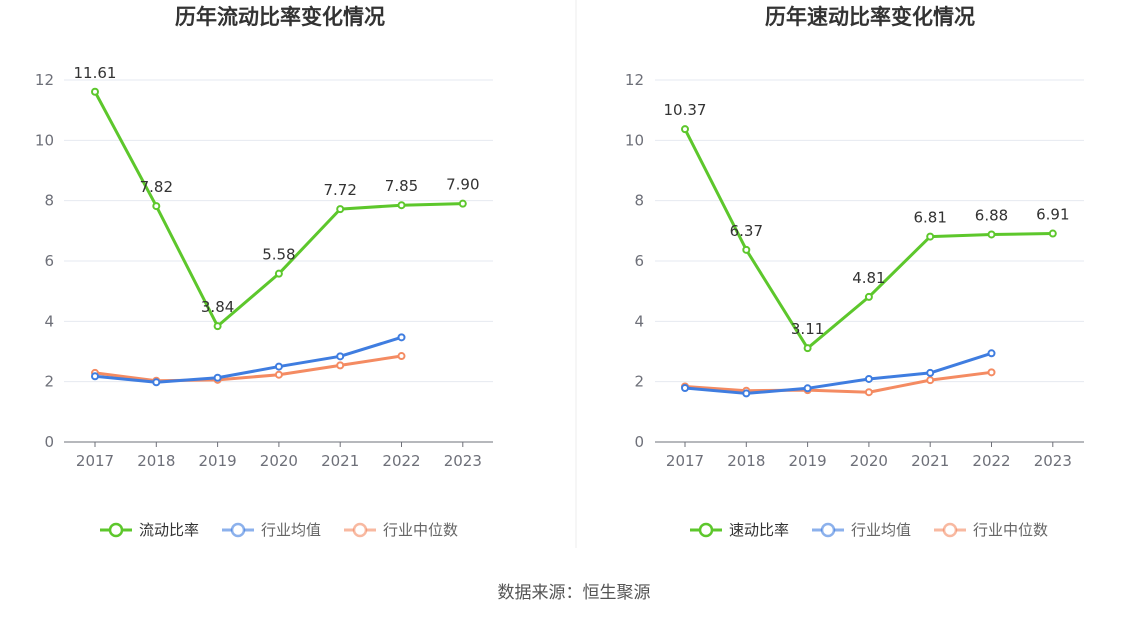 The height and width of the screenshot is (619, 1148). Describe the element at coordinates (574, 593) in the screenshot. I see `data-source: 数据来源：恒生聚源` at that location.